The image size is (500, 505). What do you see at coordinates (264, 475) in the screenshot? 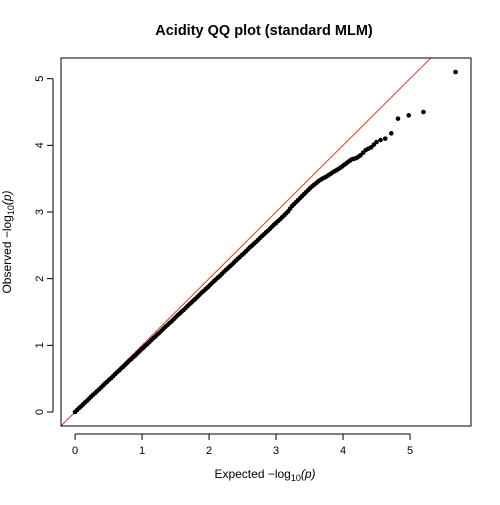
I see `x-axis-label: Expected −log10(p)` at bounding box center [264, 475].